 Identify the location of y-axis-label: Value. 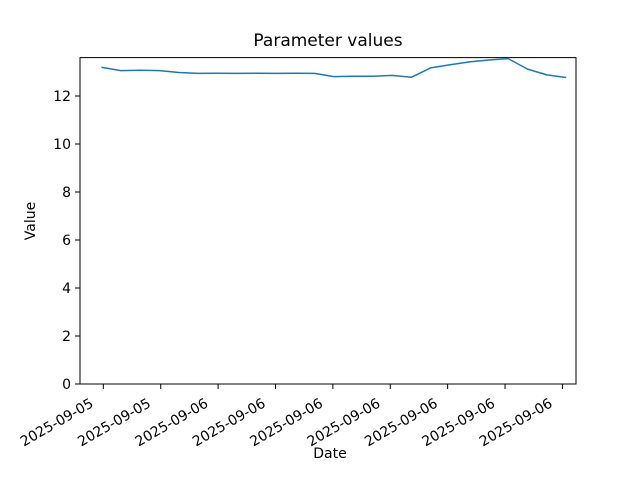
(31, 221).